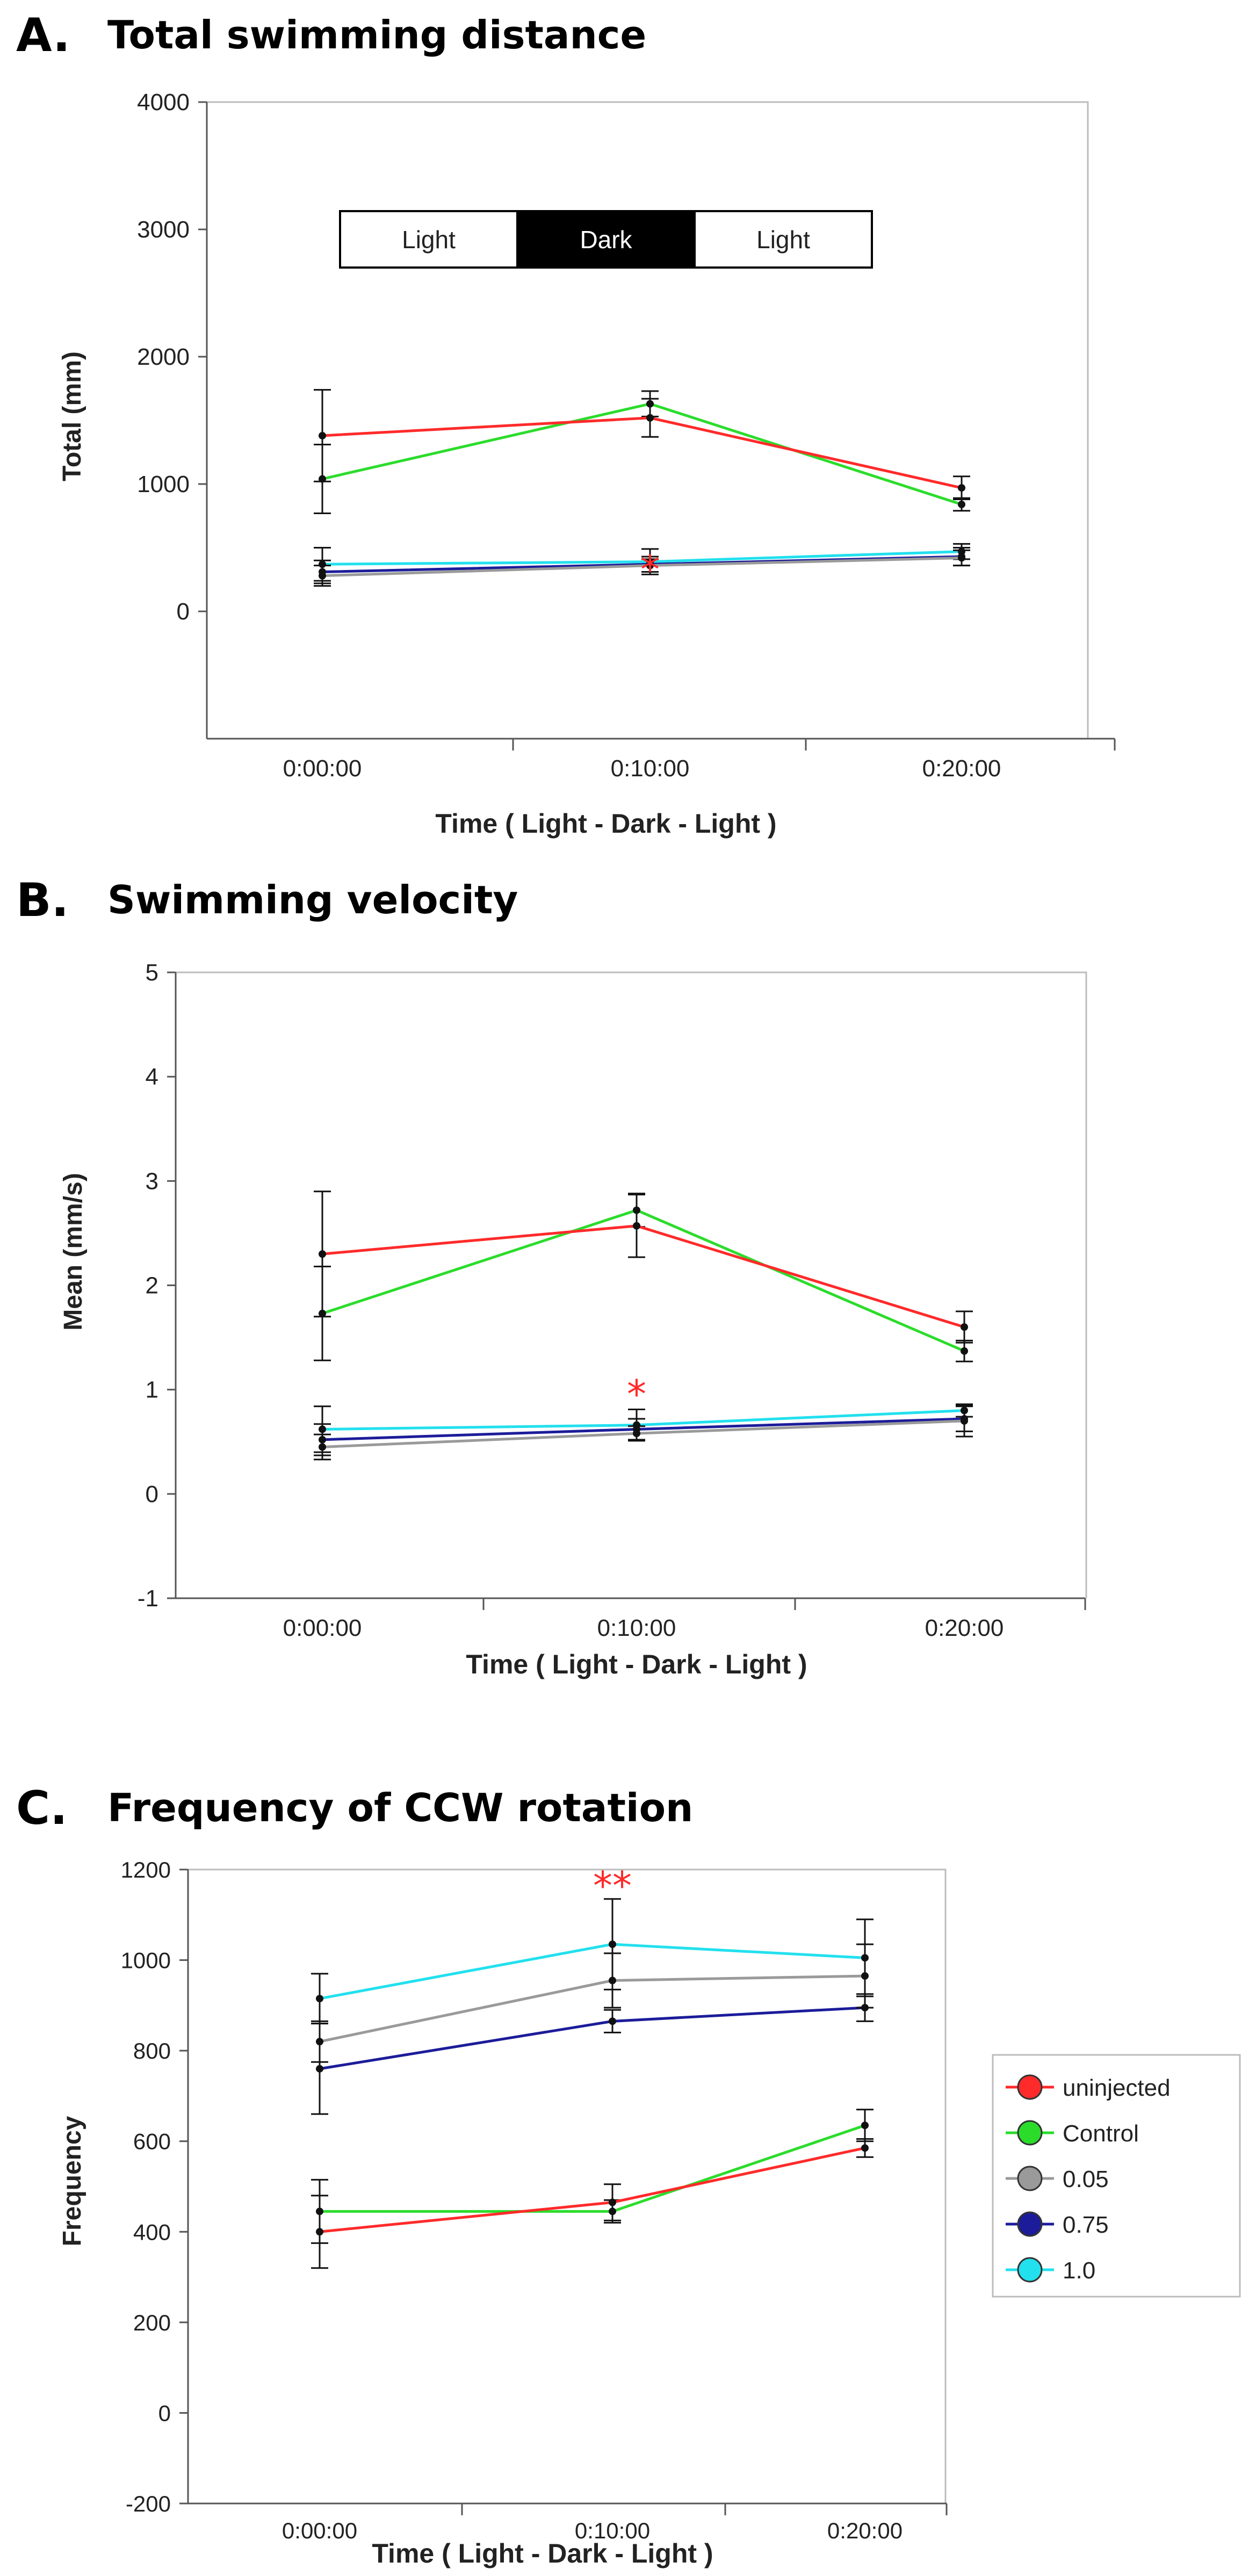 The image size is (1256, 2576). Describe the element at coordinates (148, 2503) in the screenshot. I see `y-tick-label: -200` at that location.